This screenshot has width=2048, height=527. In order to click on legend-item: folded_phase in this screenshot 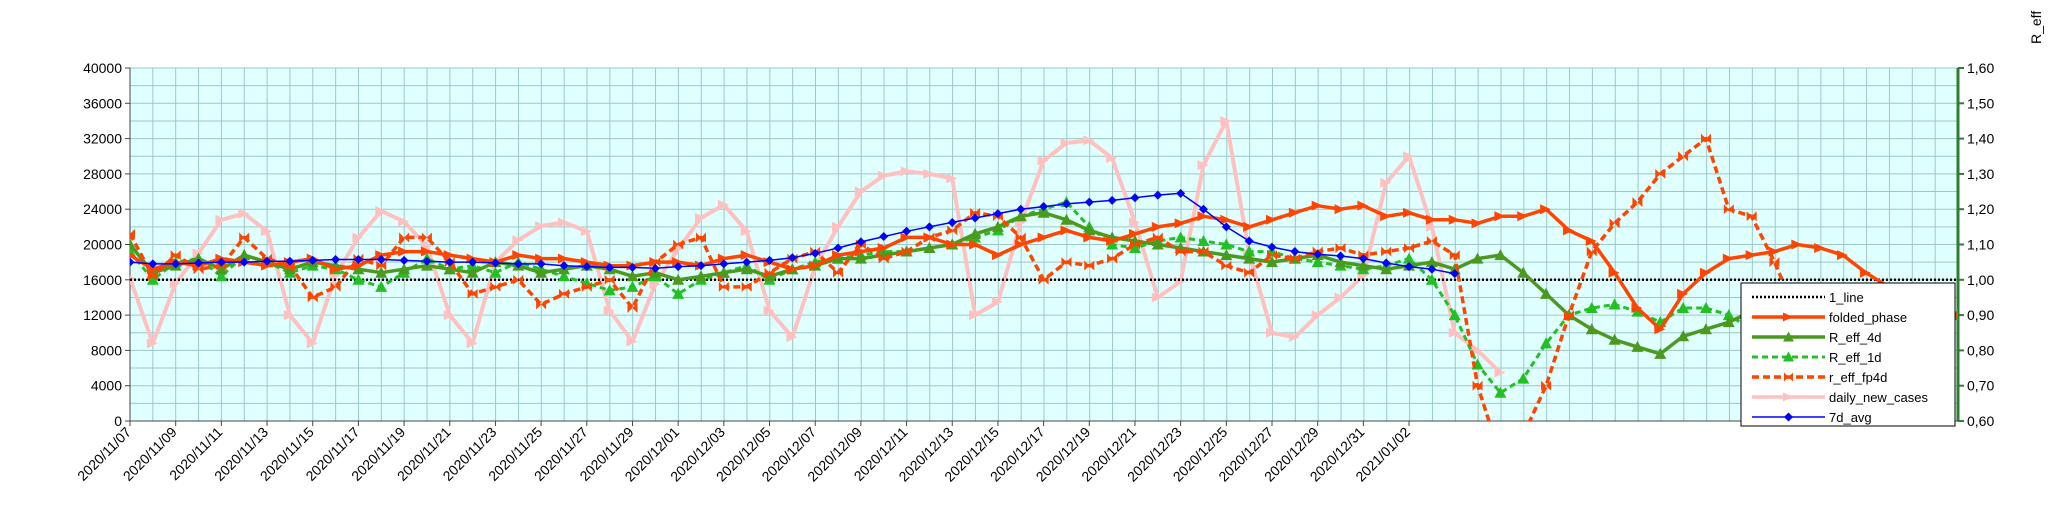, I will do `click(1829, 317)`.